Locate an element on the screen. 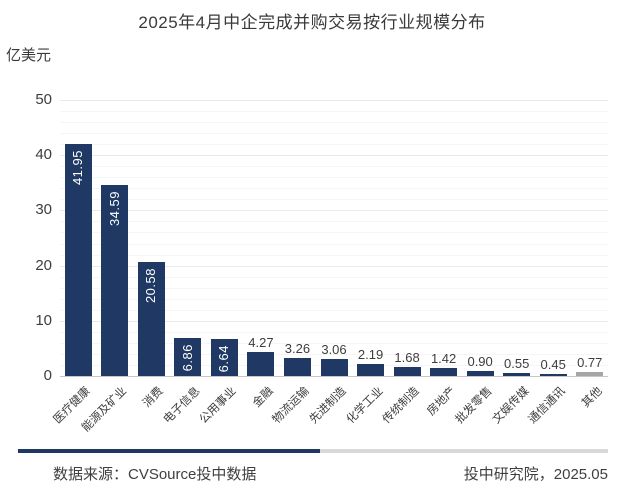  value-label: 34.59 is located at coordinates (114, 209).